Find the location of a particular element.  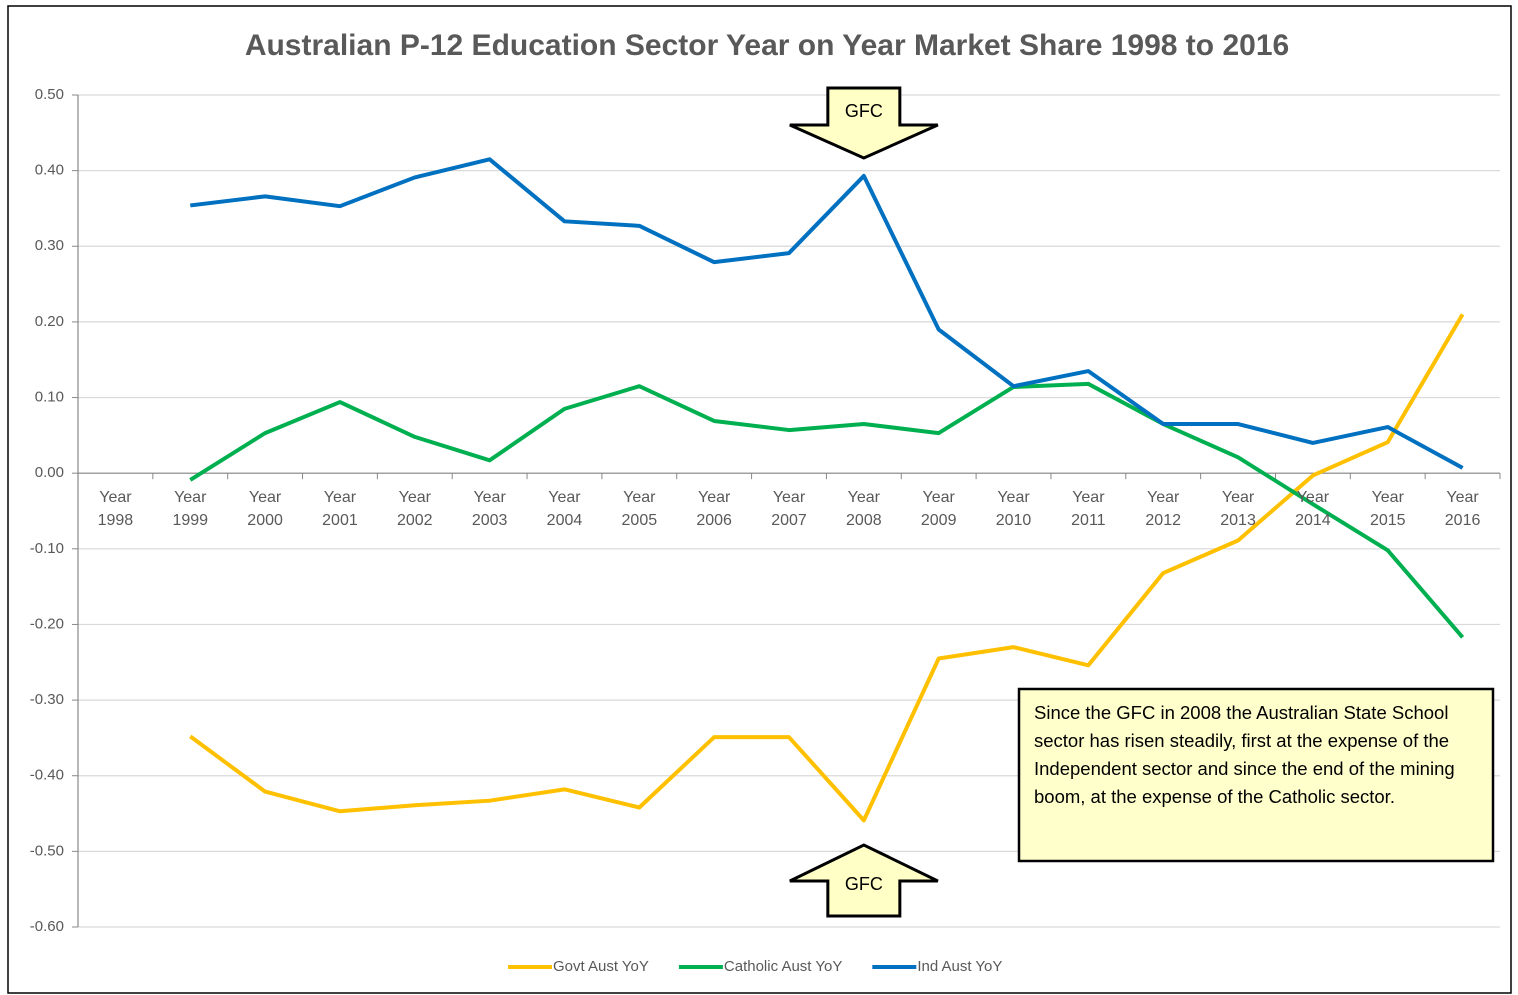

y-tick-label: 0.20 is located at coordinates (49, 321).